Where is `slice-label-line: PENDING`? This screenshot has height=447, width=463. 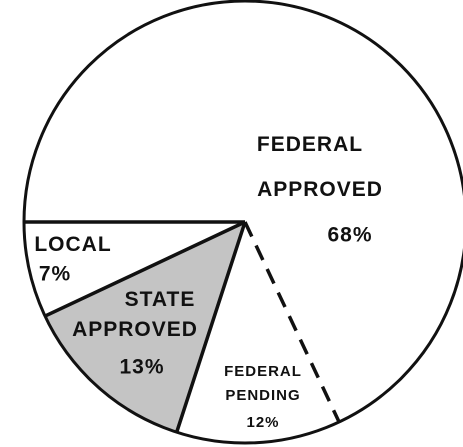 slice-label-line: PENDING is located at coordinates (262, 395).